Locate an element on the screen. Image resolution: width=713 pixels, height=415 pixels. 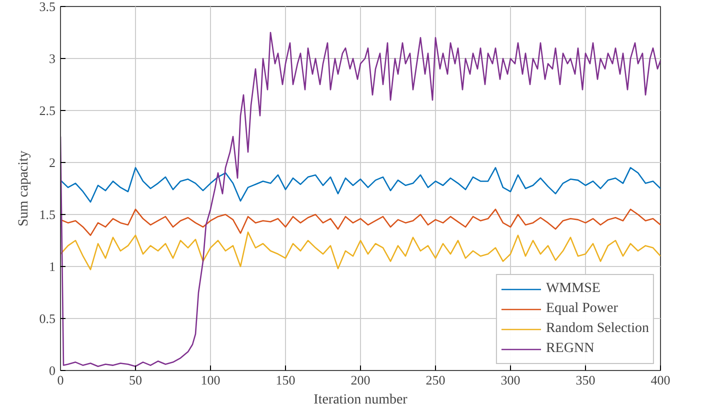
x-tick-label: 250 is located at coordinates (436, 380).